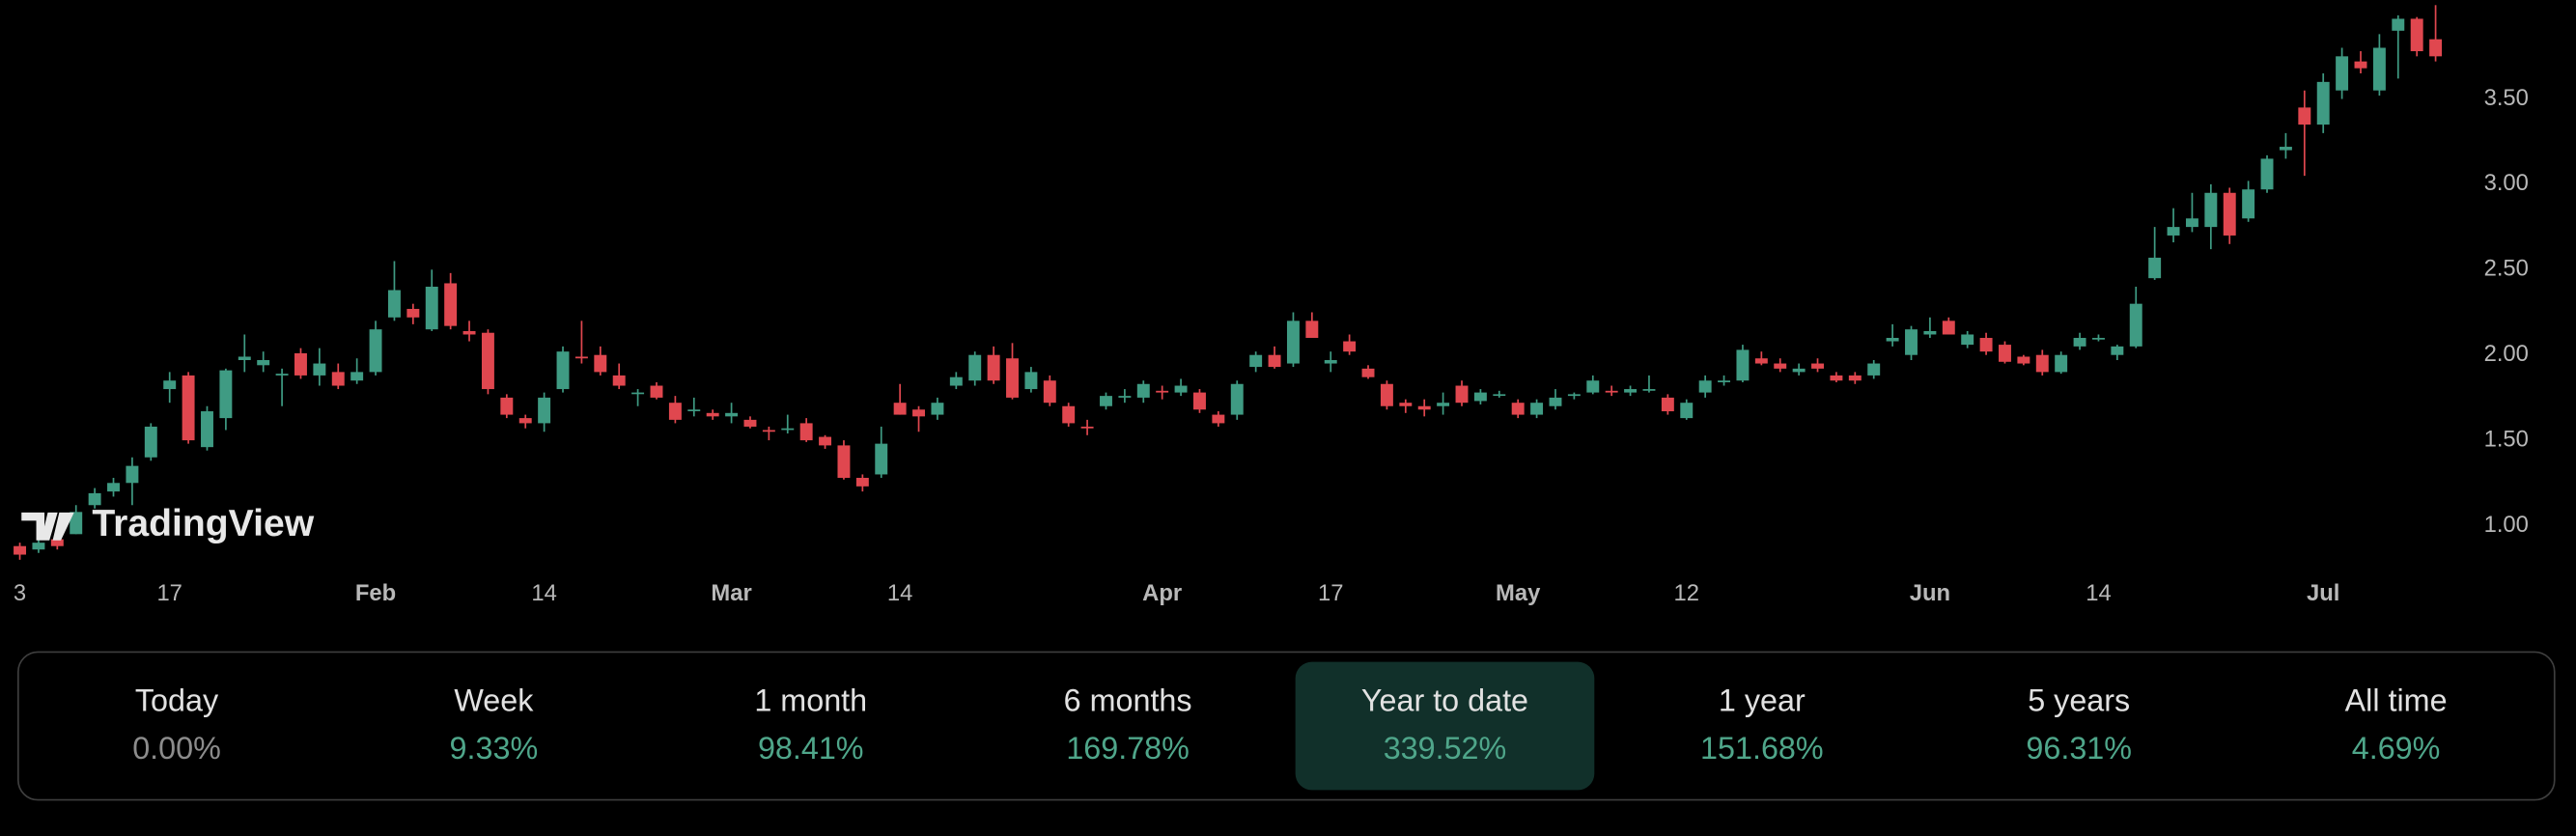 This screenshot has width=2576, height=836. What do you see at coordinates (1687, 593) in the screenshot?
I see `x-tick-label: 12` at bounding box center [1687, 593].